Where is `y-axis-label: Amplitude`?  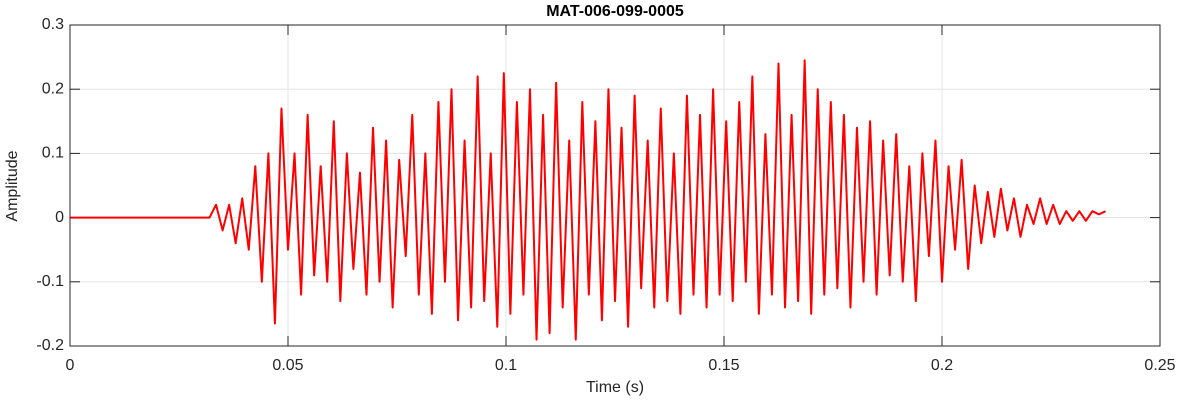
y-axis-label: Amplitude is located at coordinates (12, 185).